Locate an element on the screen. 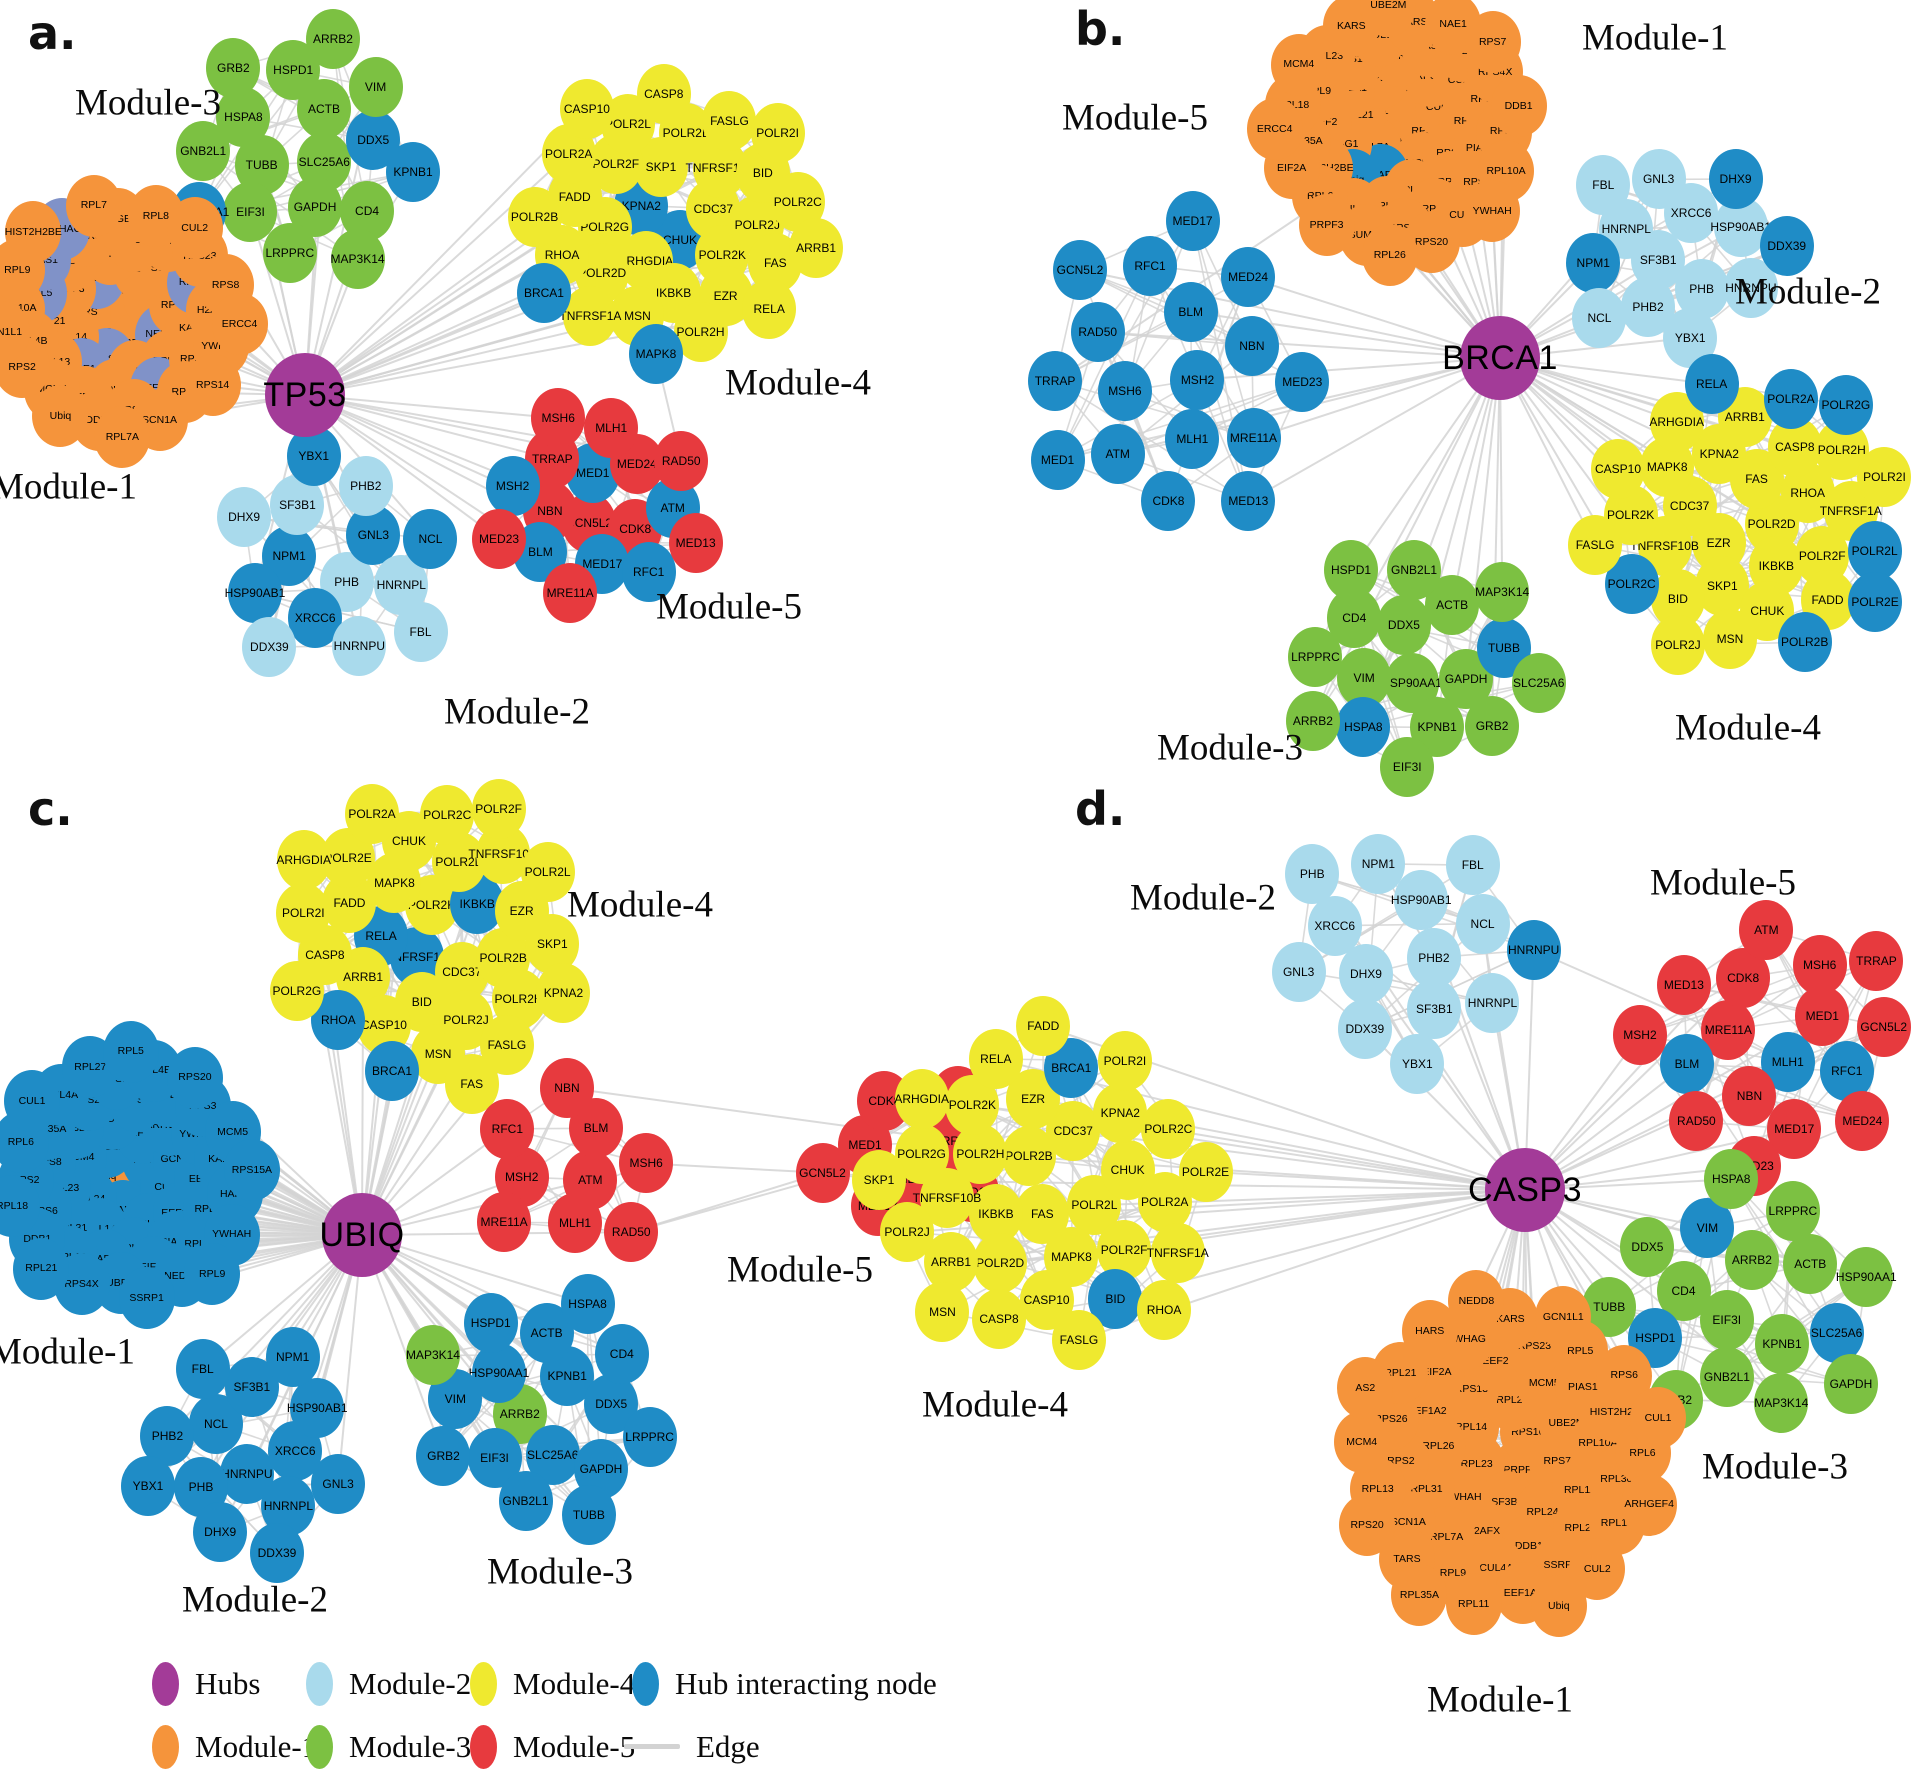  network-node: CDK8 is located at coordinates (1168, 500).